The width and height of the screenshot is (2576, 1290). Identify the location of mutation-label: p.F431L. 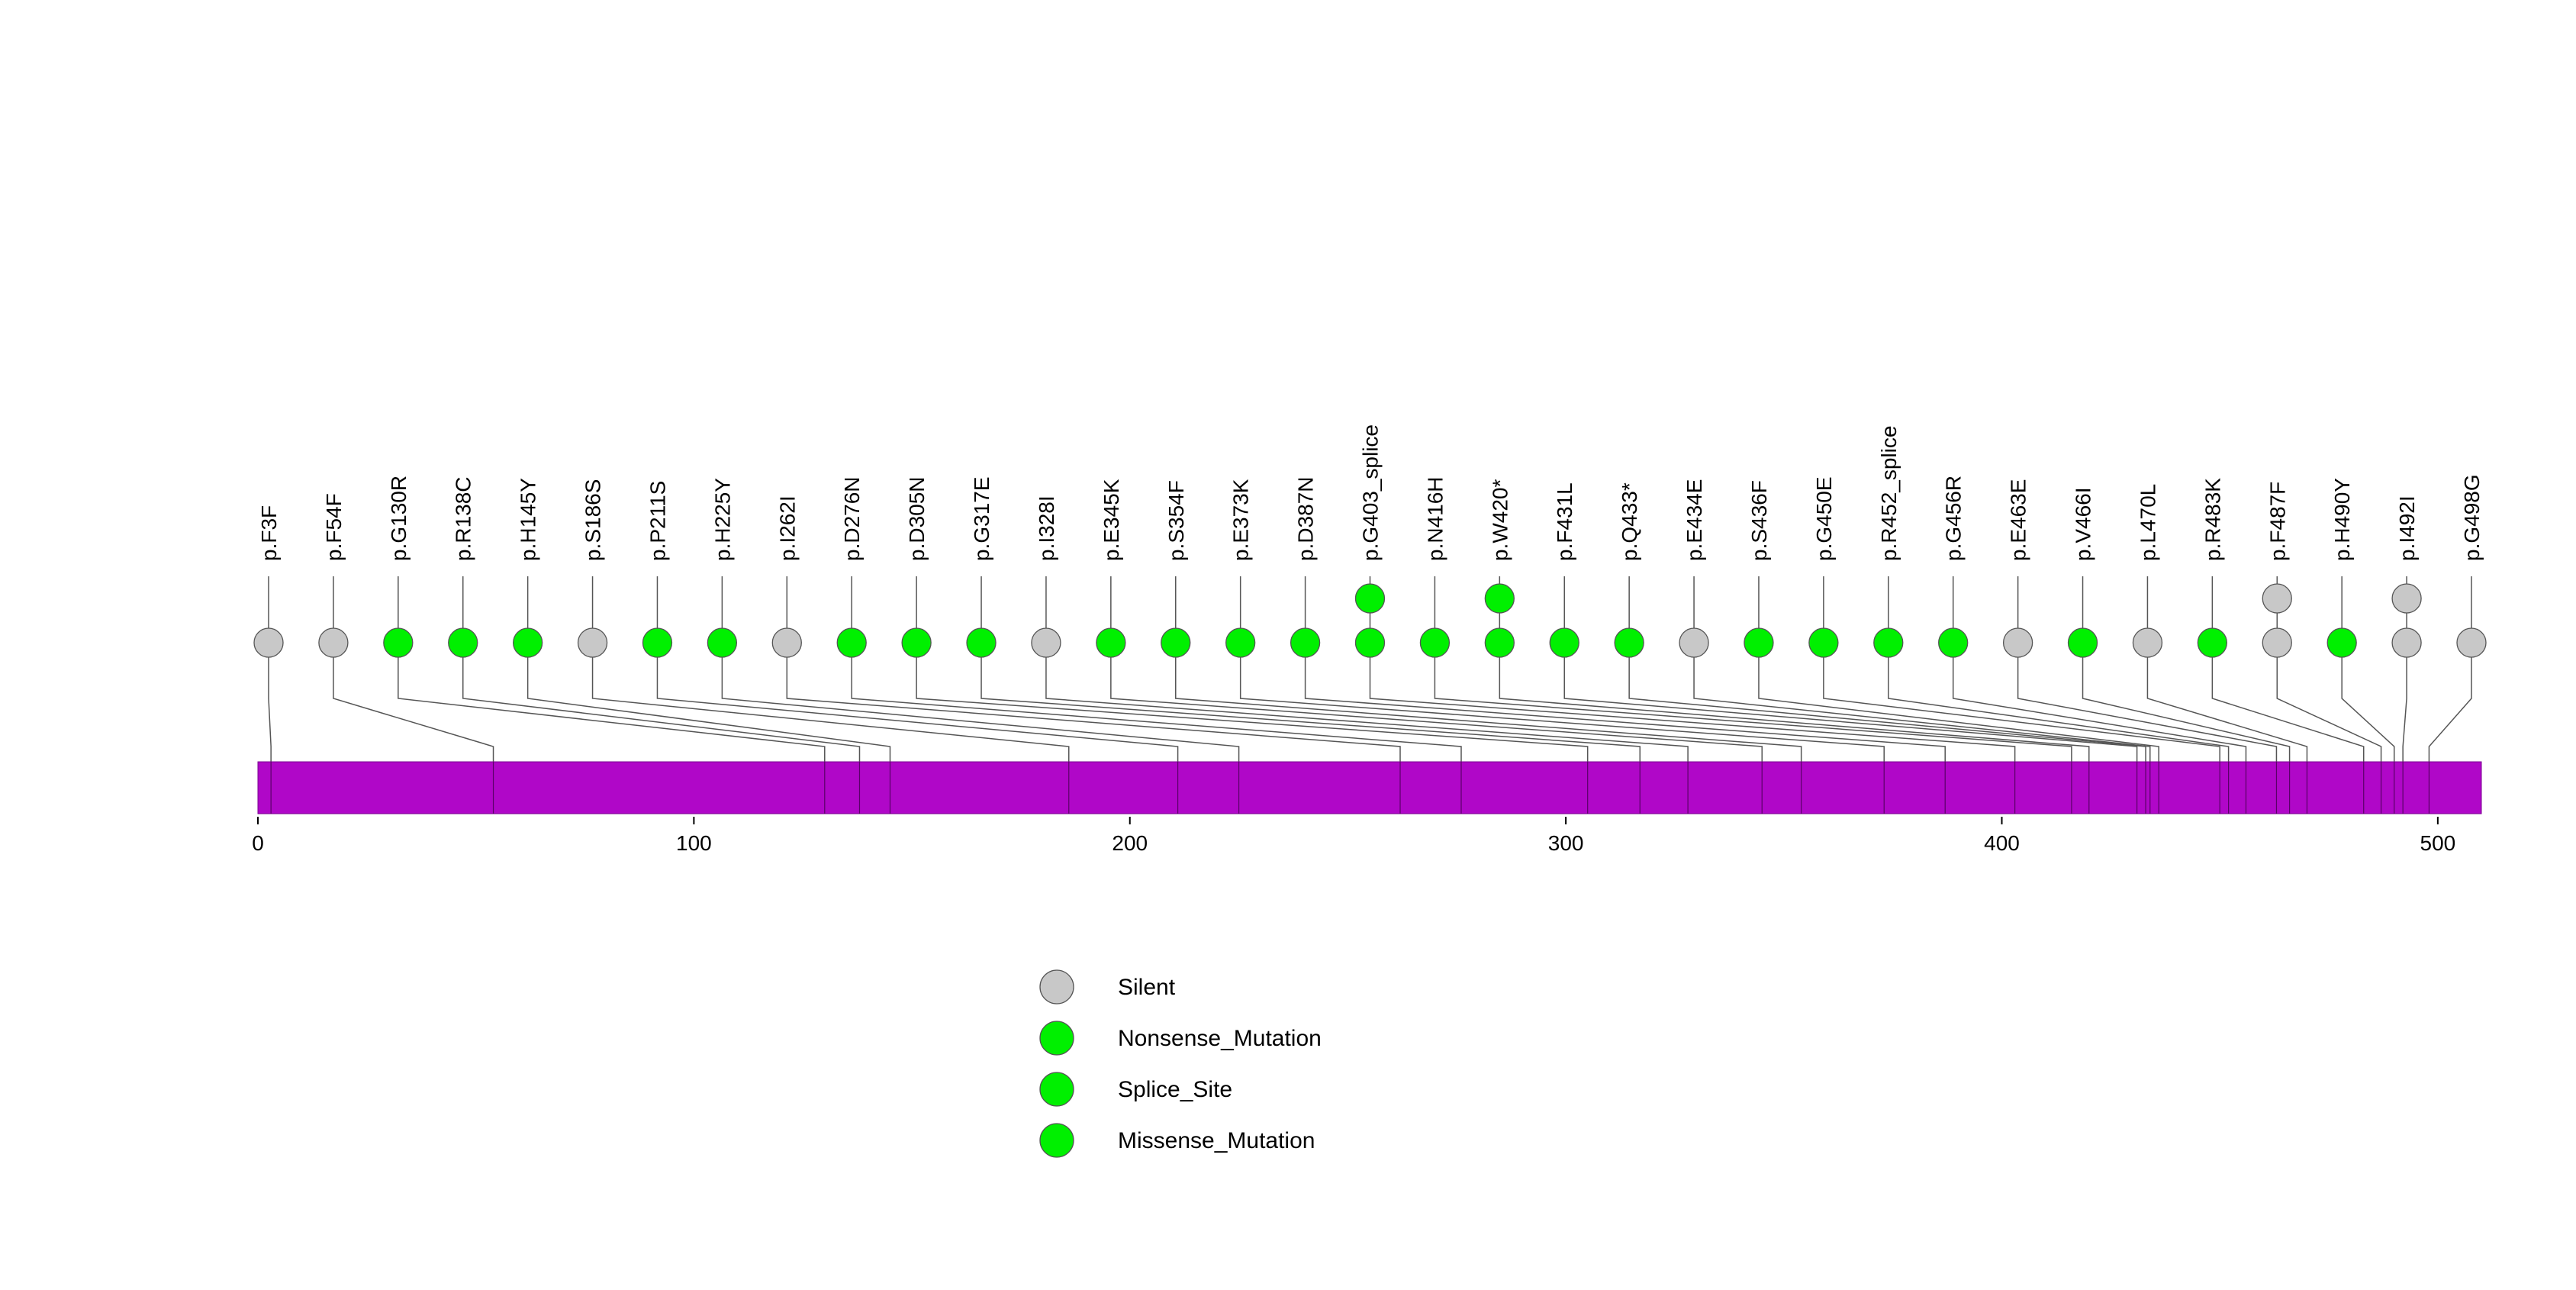
(1564, 522).